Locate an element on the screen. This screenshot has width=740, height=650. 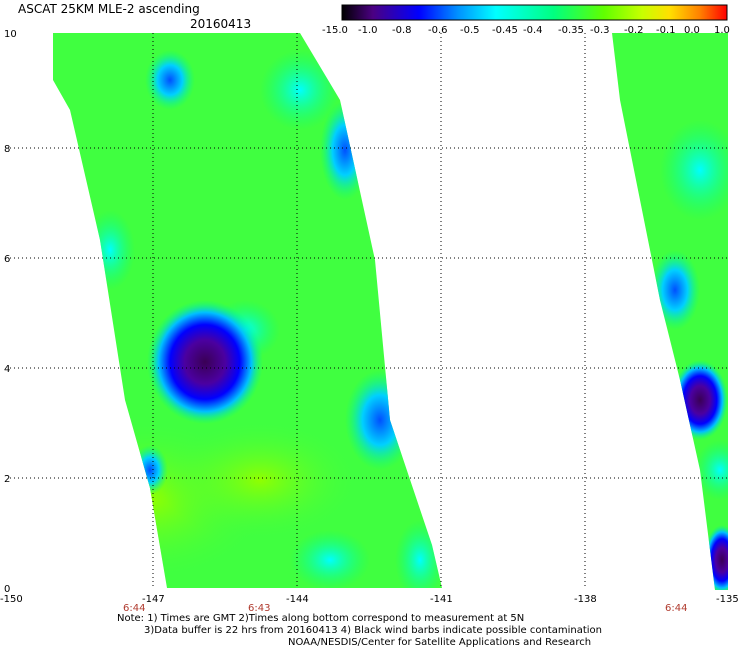
x-tick-144: -144 is located at coordinates (297, 599).